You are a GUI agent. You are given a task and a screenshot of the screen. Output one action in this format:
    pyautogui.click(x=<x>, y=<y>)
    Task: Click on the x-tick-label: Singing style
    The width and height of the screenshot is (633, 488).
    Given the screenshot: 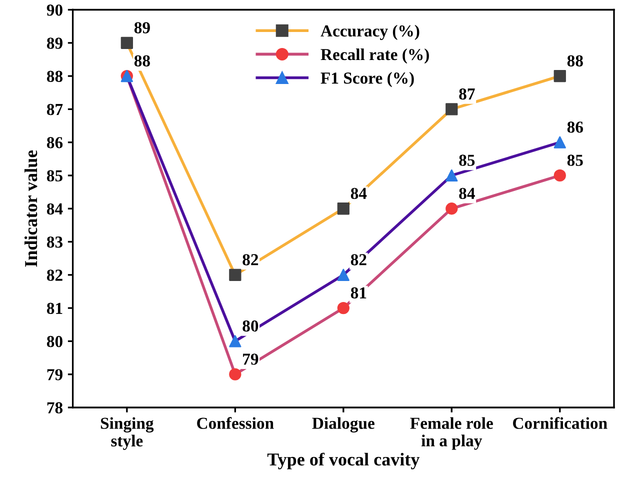 What is the action you would take?
    pyautogui.click(x=127, y=433)
    